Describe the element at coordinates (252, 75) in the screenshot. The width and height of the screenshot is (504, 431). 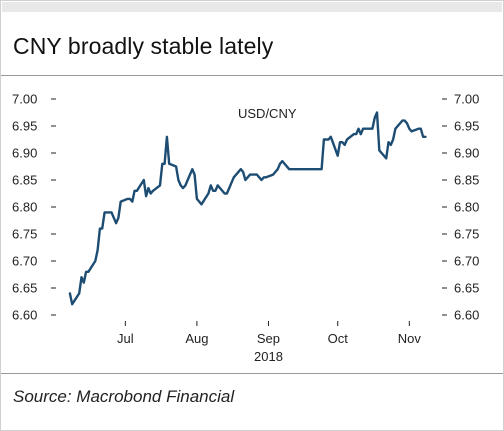
I see `title-divider` at that location.